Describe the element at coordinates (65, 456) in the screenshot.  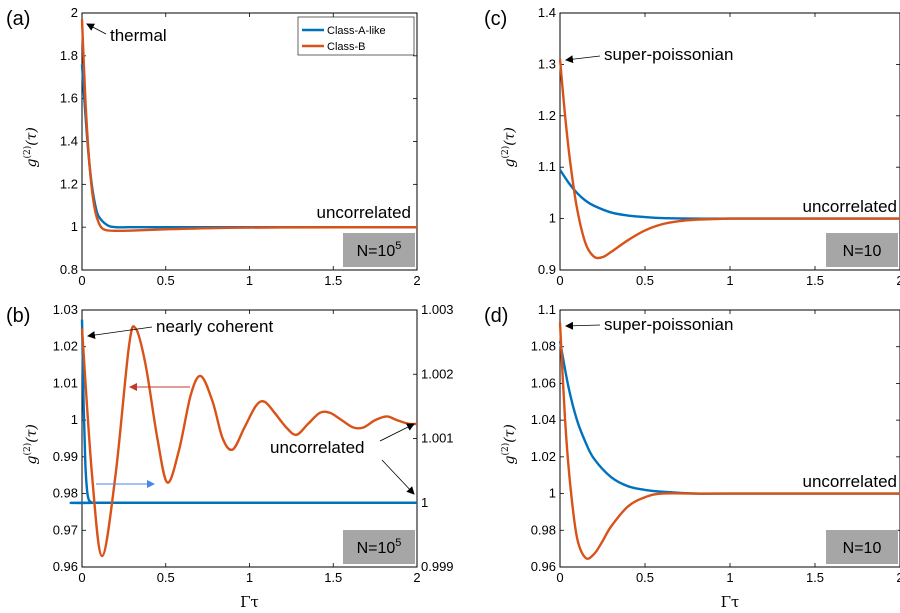
I see `y-tick-label: 0.99` at that location.